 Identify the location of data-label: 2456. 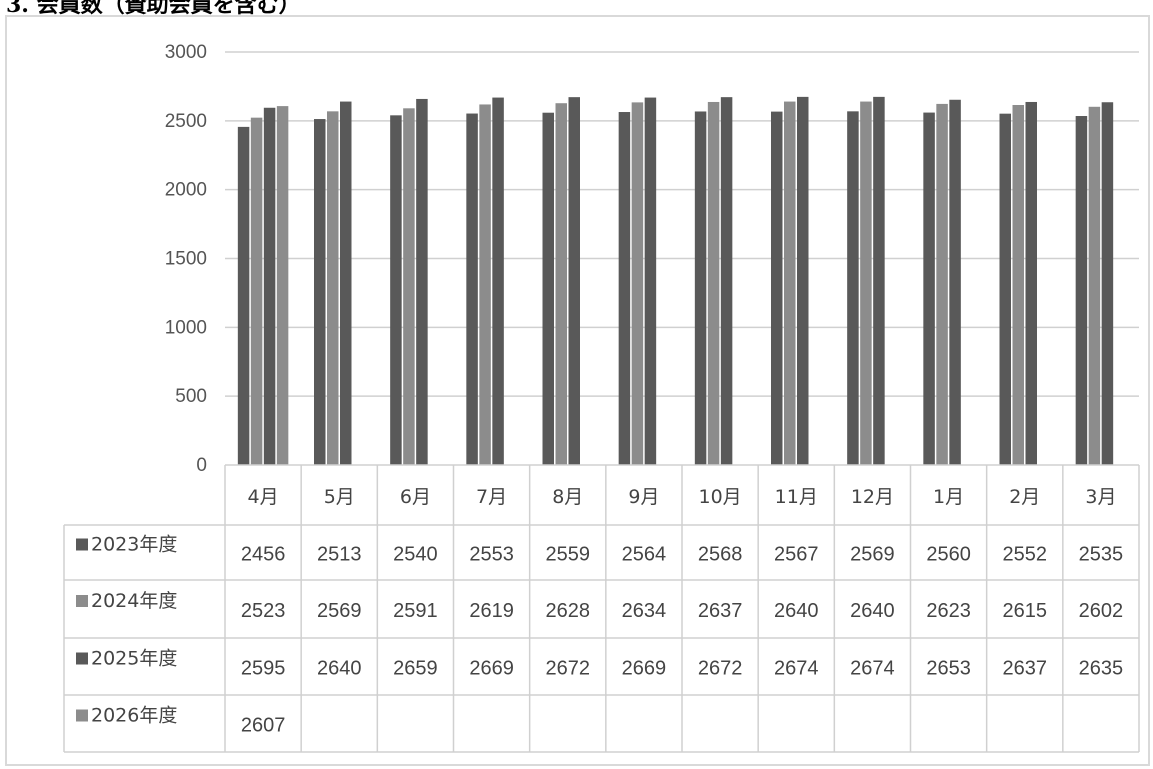
(263, 555).